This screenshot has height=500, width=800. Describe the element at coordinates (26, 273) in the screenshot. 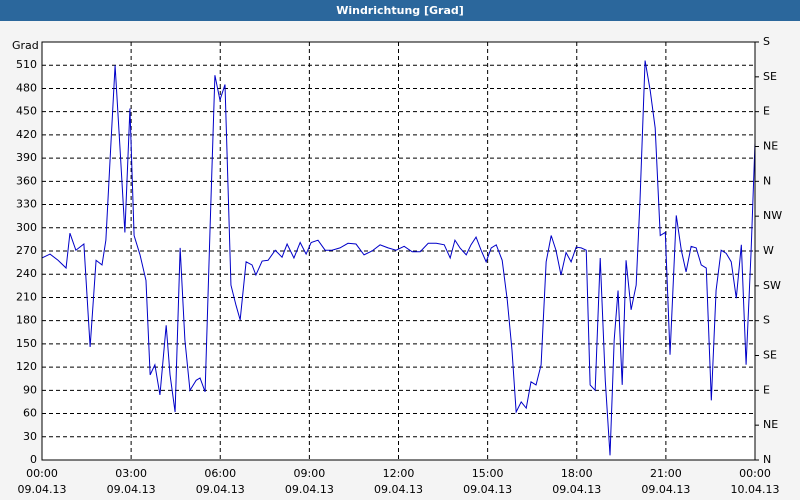

I see `y-tick-label: 240` at that location.